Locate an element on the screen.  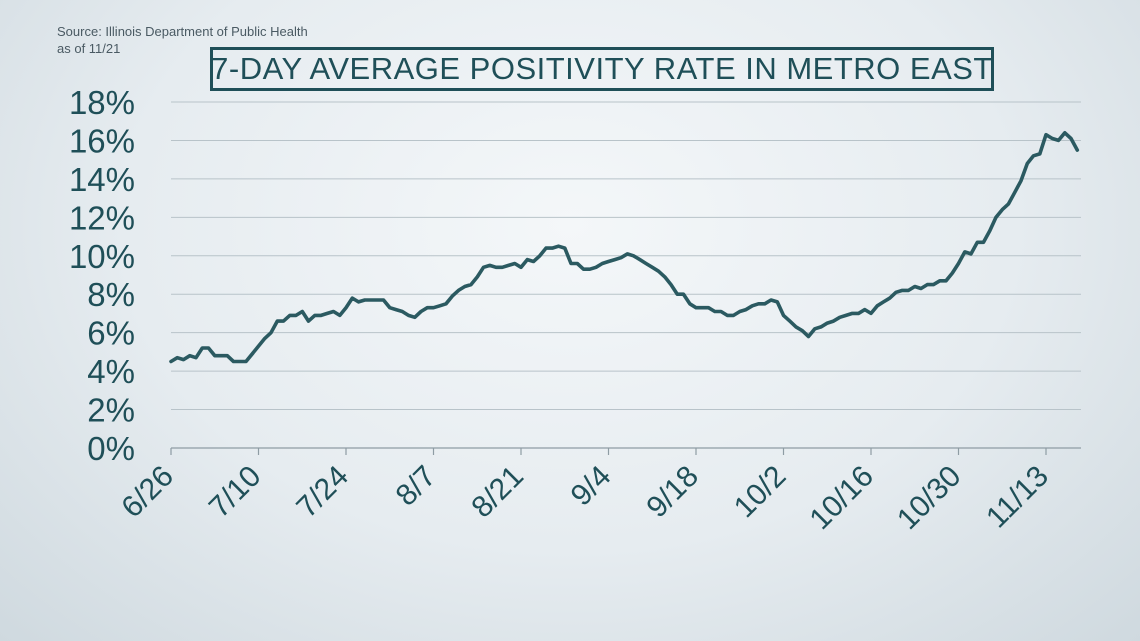
x-tick-label: 9/4 is located at coordinates (591, 486).